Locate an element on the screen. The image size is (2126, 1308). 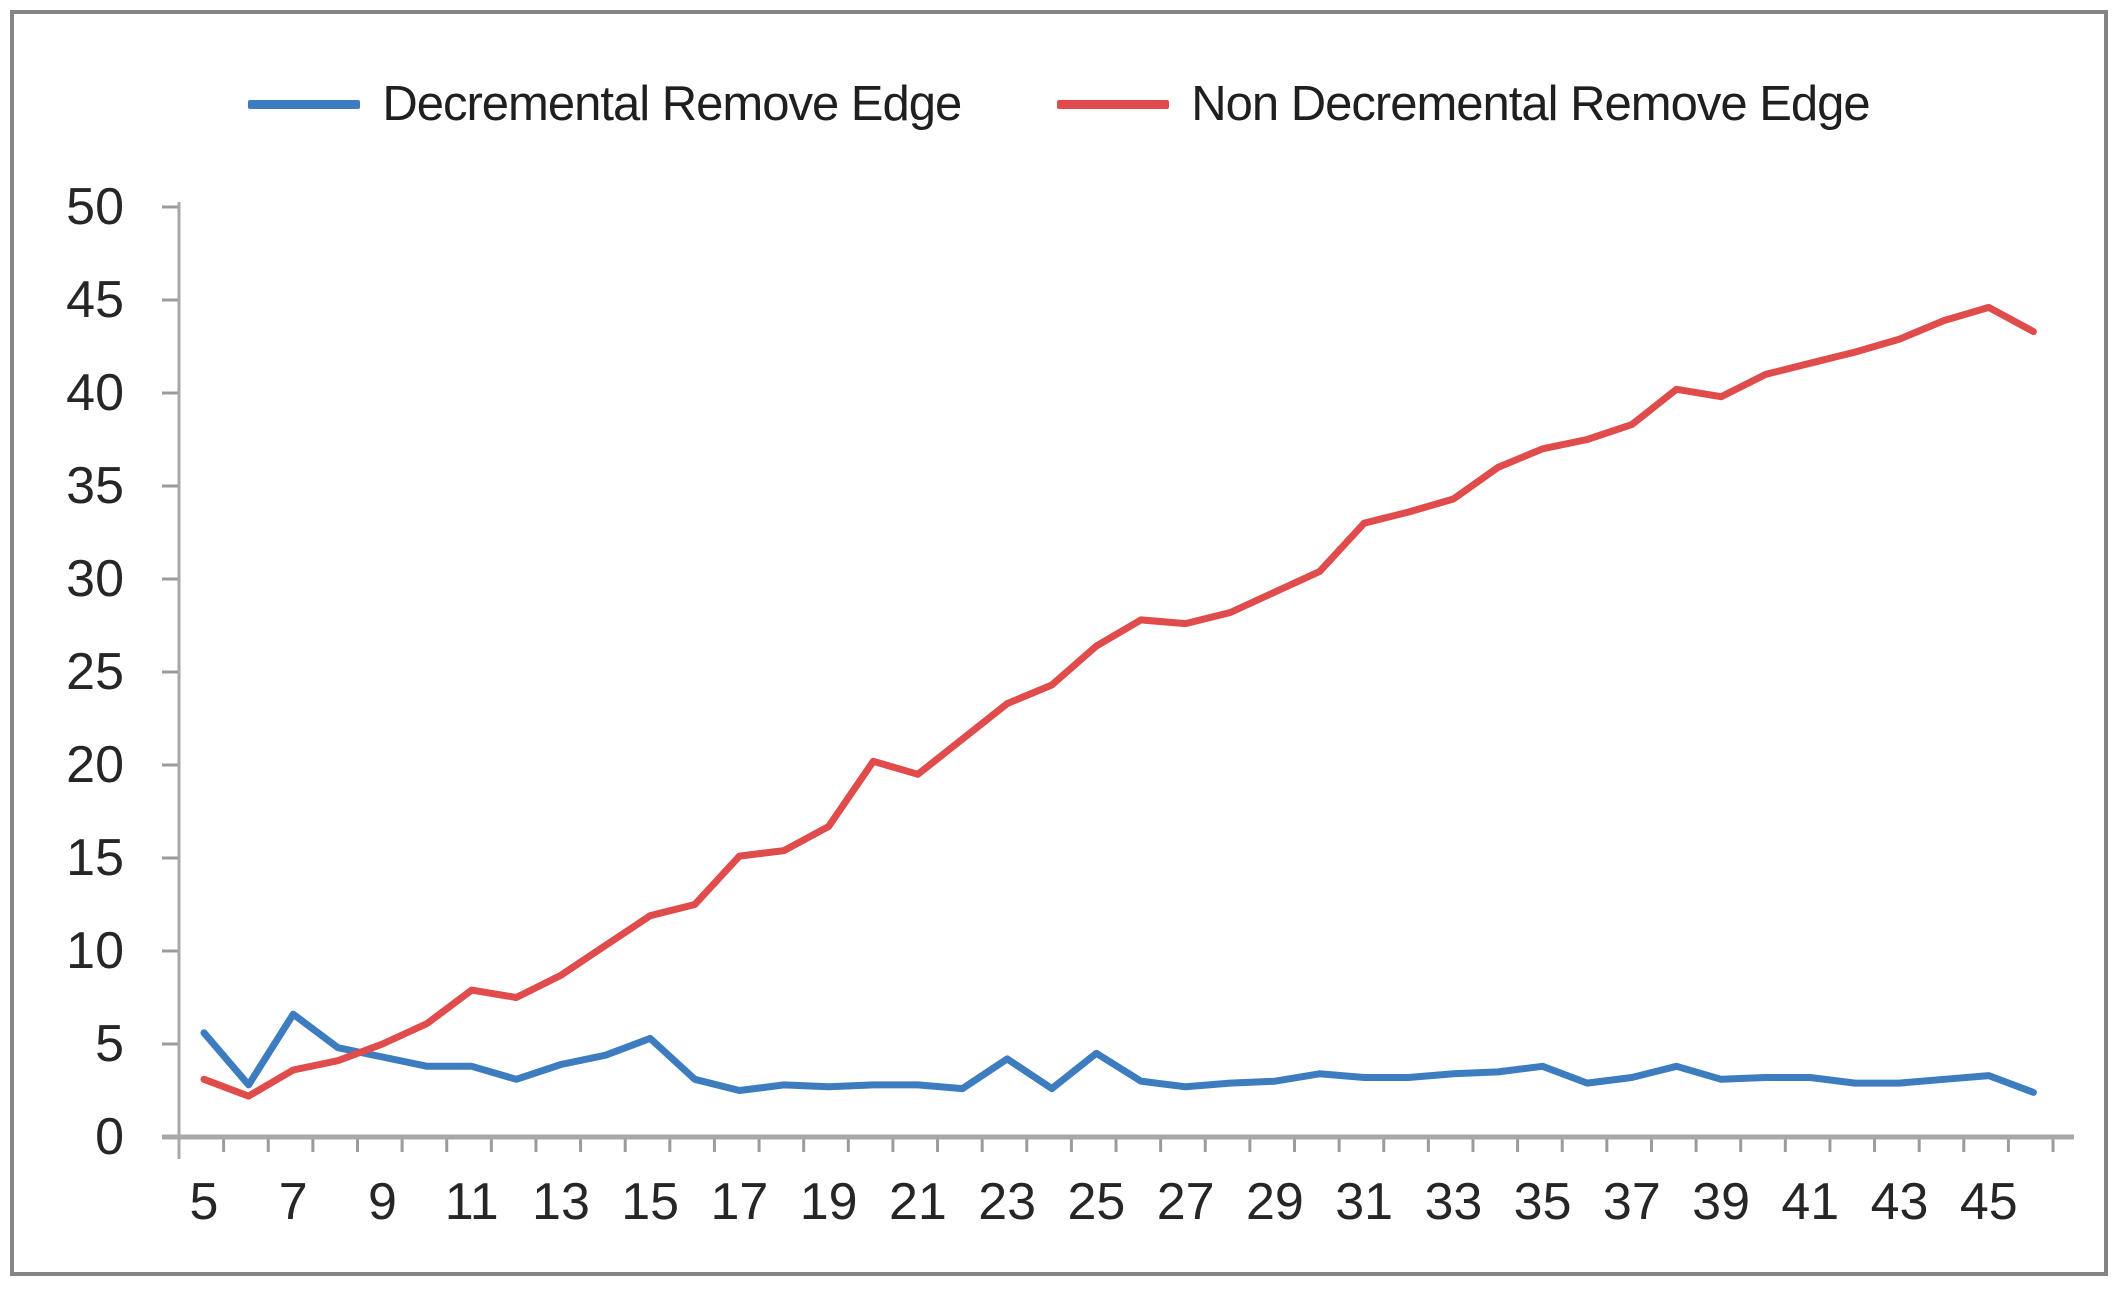
legend-item-decremental: Decremental Remove Edge is located at coordinates (605, 104).